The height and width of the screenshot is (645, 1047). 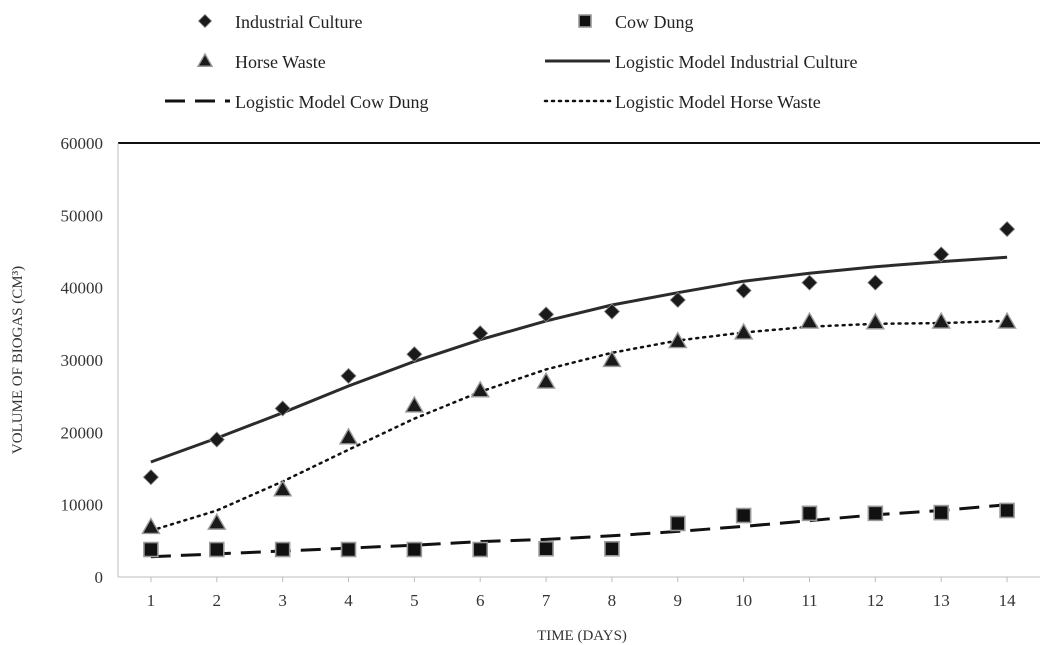 I want to click on y-tick-label: 20000, so click(x=82, y=432).